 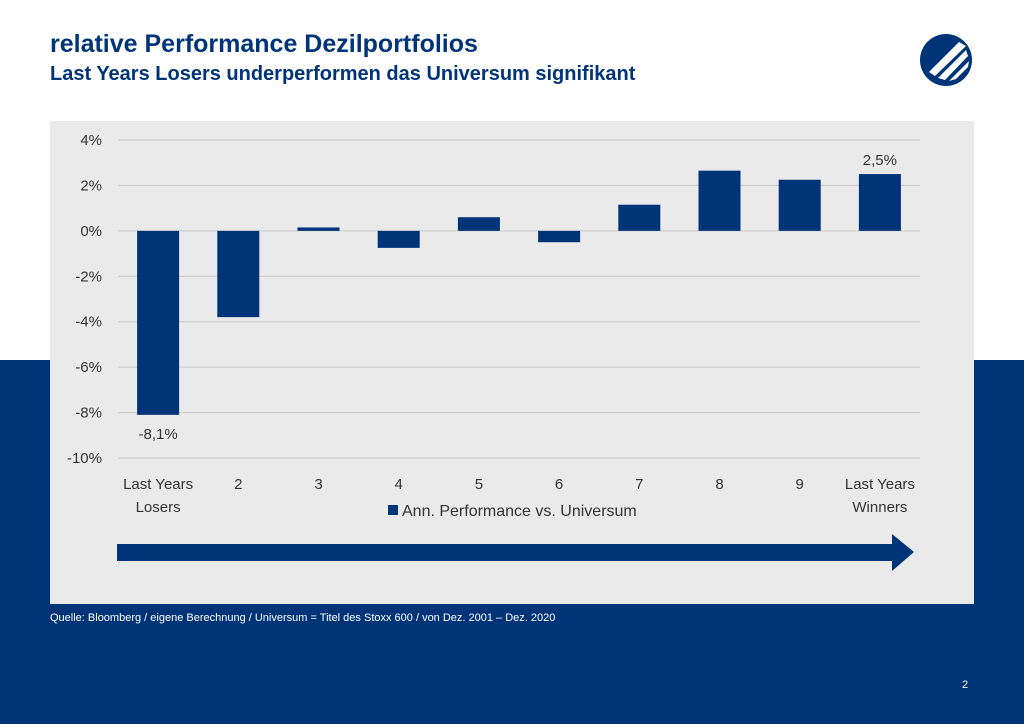 I want to click on legend-swatch, so click(x=393, y=510).